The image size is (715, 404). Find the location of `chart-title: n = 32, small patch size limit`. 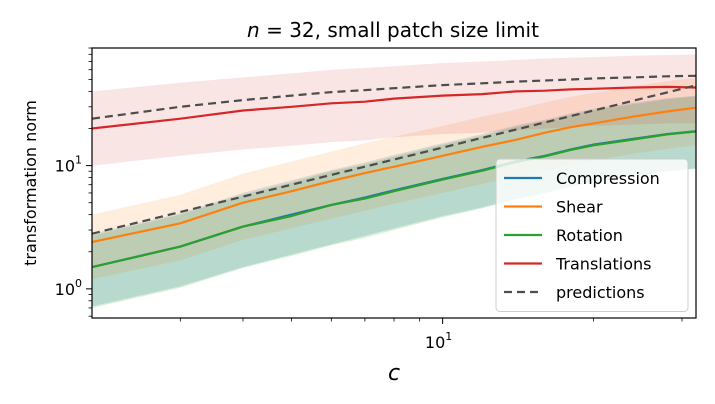

chart-title: n = 32, small patch size limit is located at coordinates (393, 30).